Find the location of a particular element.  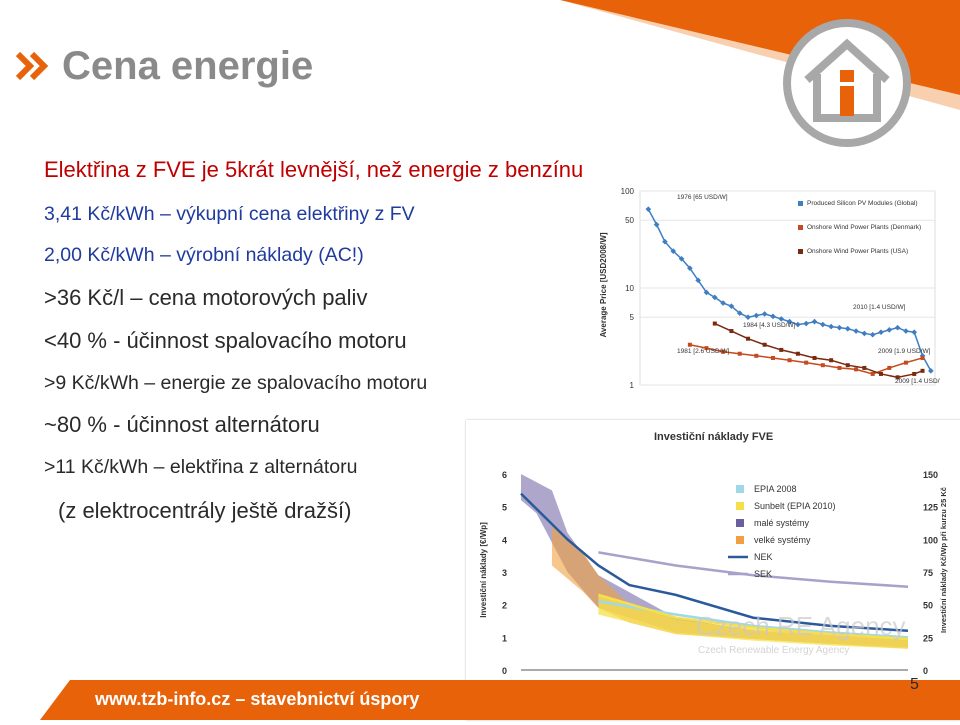

fact-line: (z elektrocentrály ještě dražší) is located at coordinates (205, 510).